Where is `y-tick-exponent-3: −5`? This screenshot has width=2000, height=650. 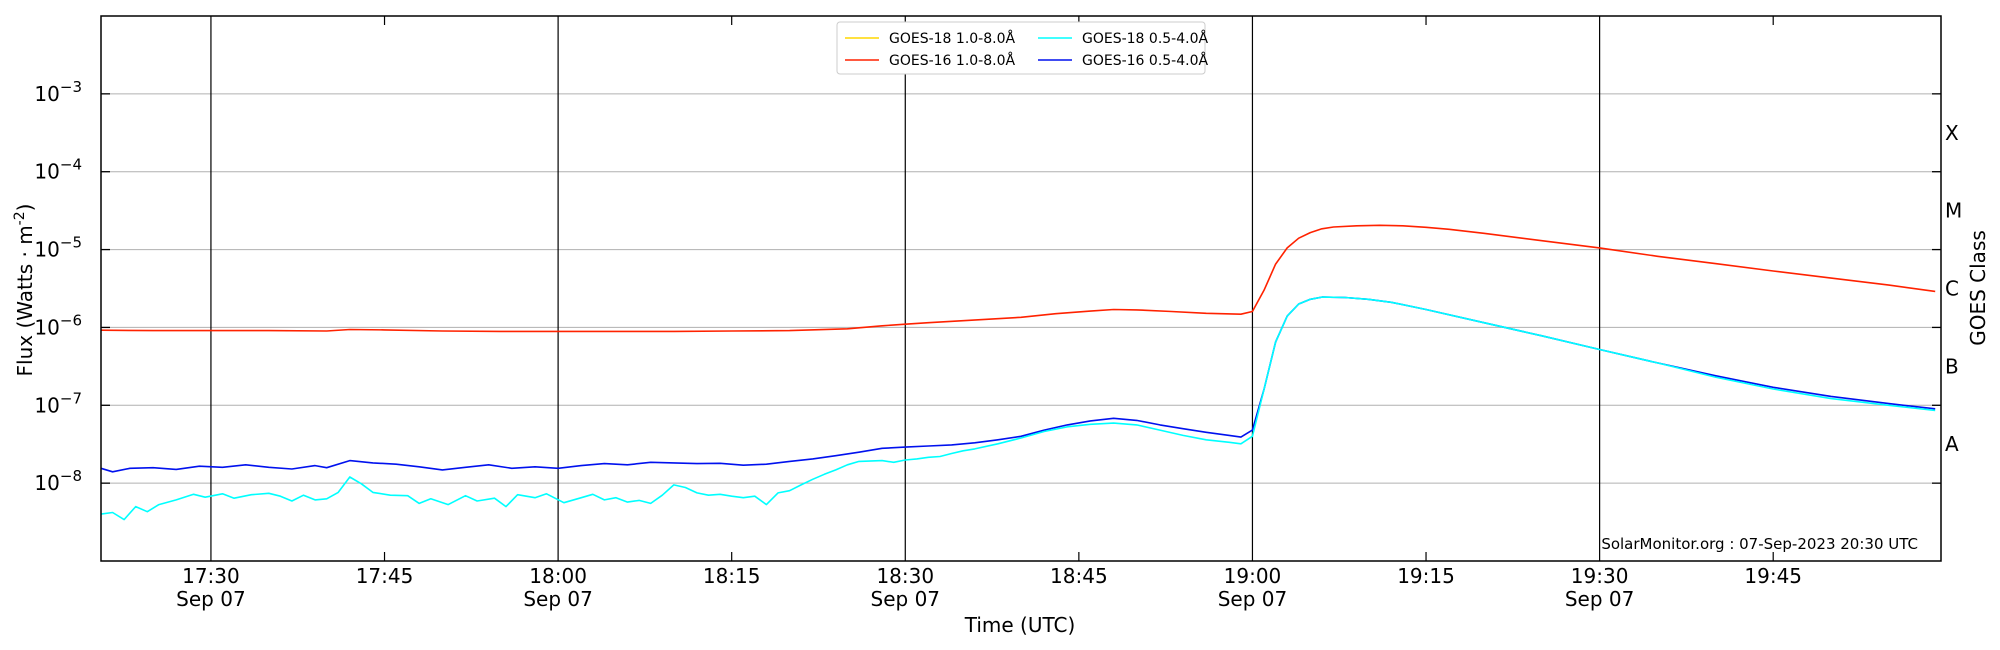
y-tick-exponent-3: −5 is located at coordinates (71, 243).